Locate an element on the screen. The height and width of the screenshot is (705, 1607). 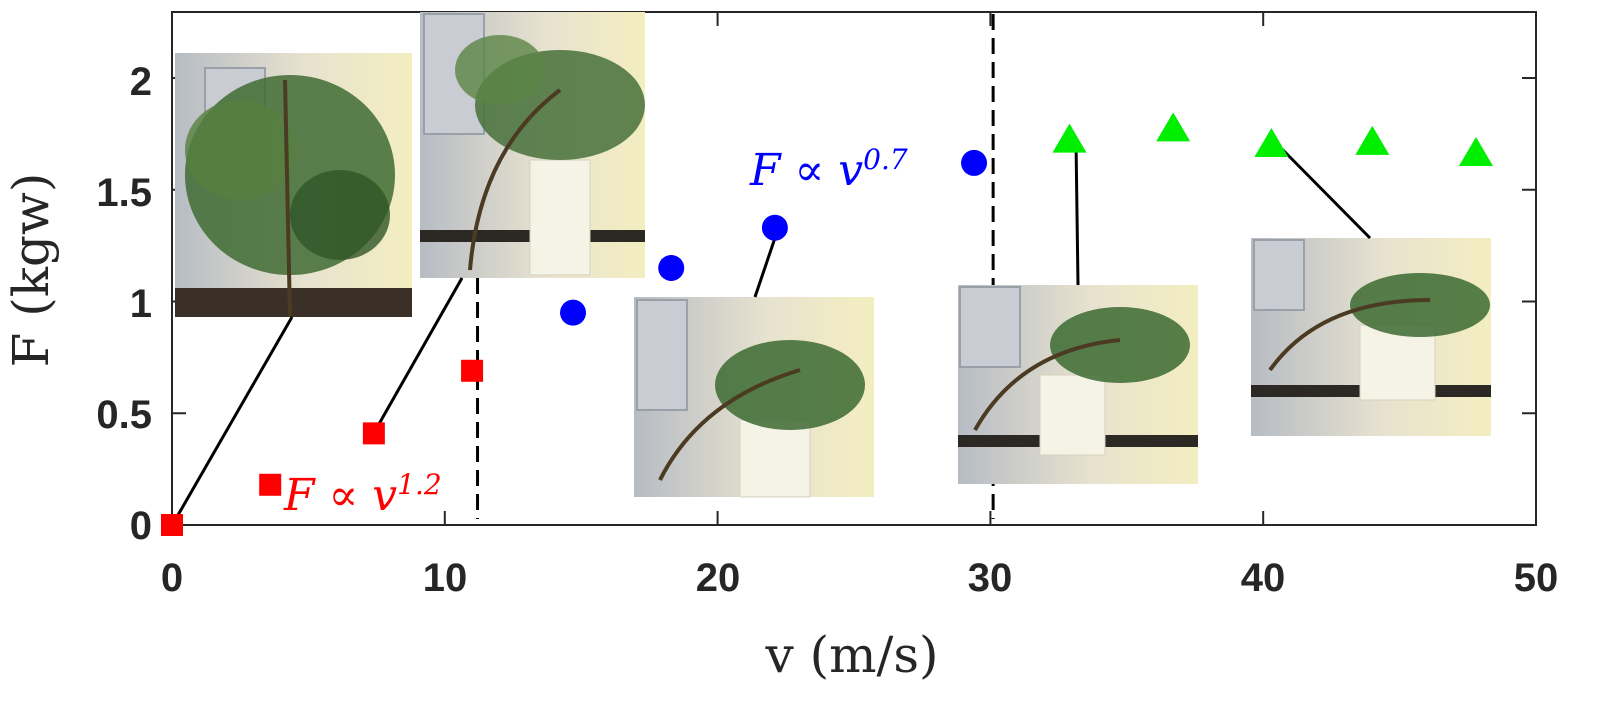
y-tick-labels: 0 0.5 1 1.5 2 is located at coordinates (124, 304).